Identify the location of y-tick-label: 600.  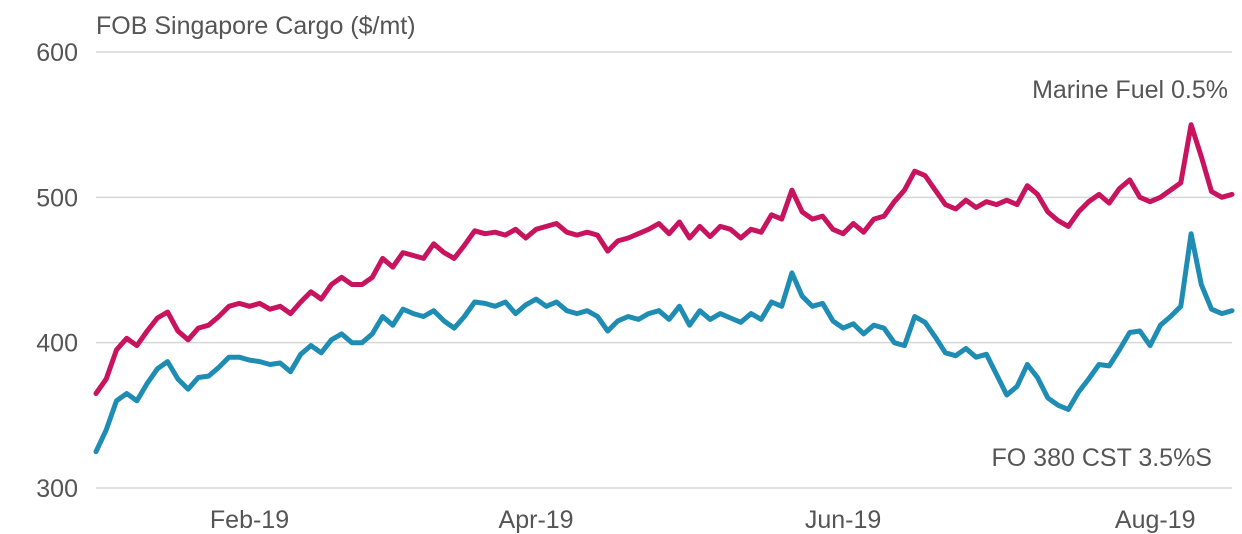
(57, 53).